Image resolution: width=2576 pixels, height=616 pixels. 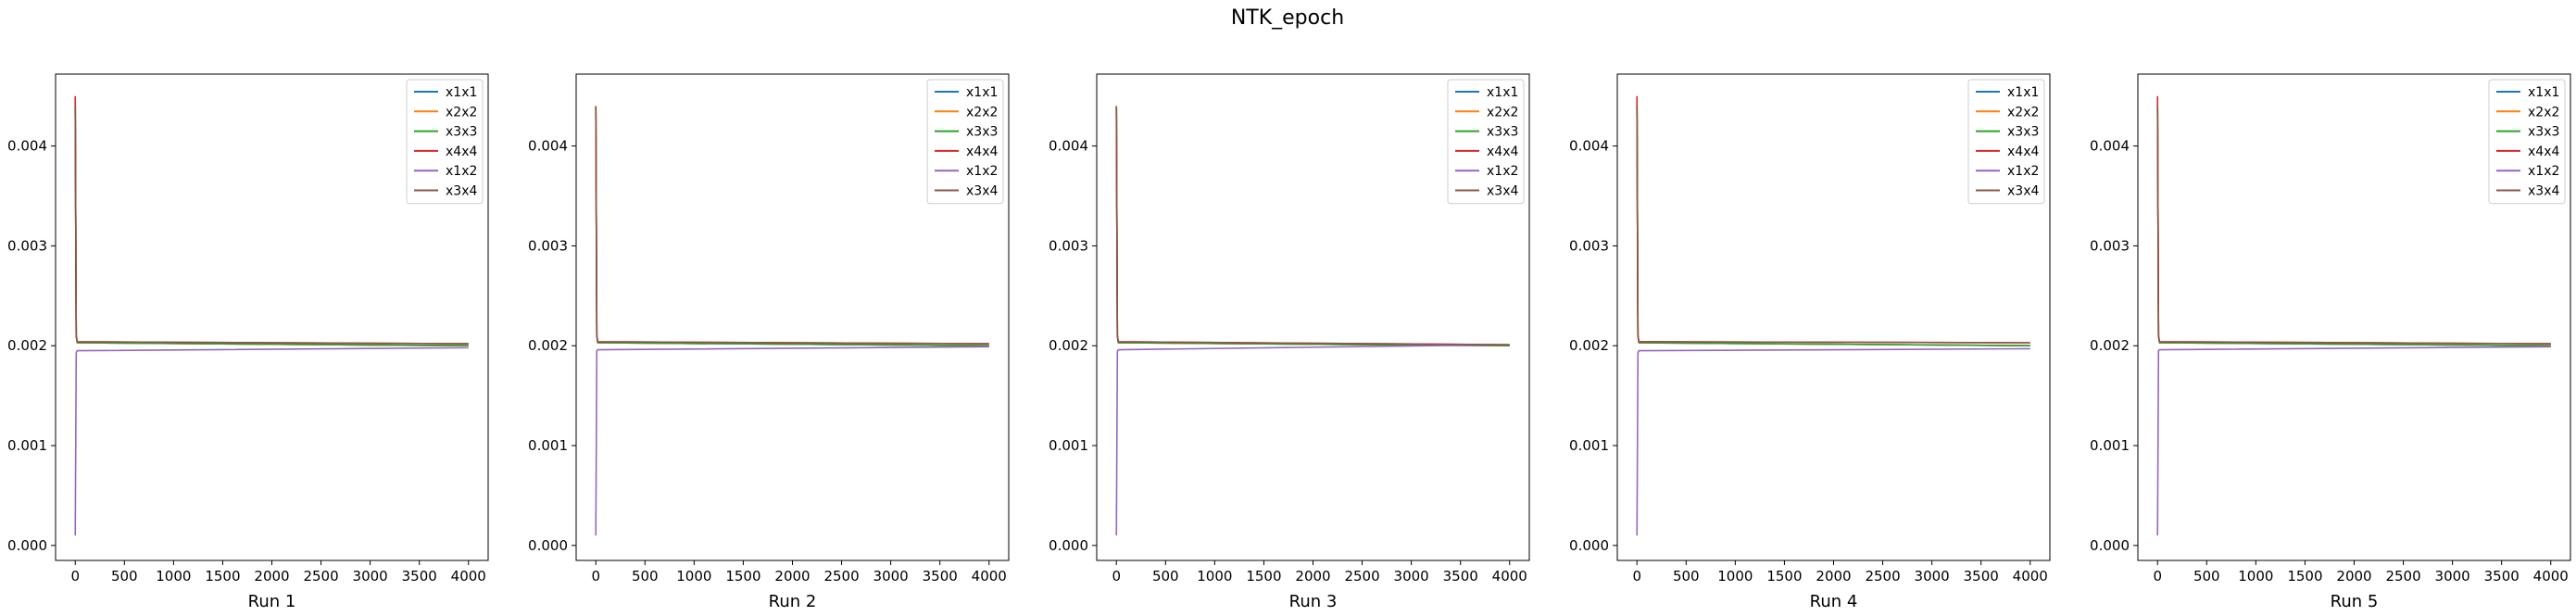 I want to click on x-axis-label: Run 2, so click(x=793, y=601).